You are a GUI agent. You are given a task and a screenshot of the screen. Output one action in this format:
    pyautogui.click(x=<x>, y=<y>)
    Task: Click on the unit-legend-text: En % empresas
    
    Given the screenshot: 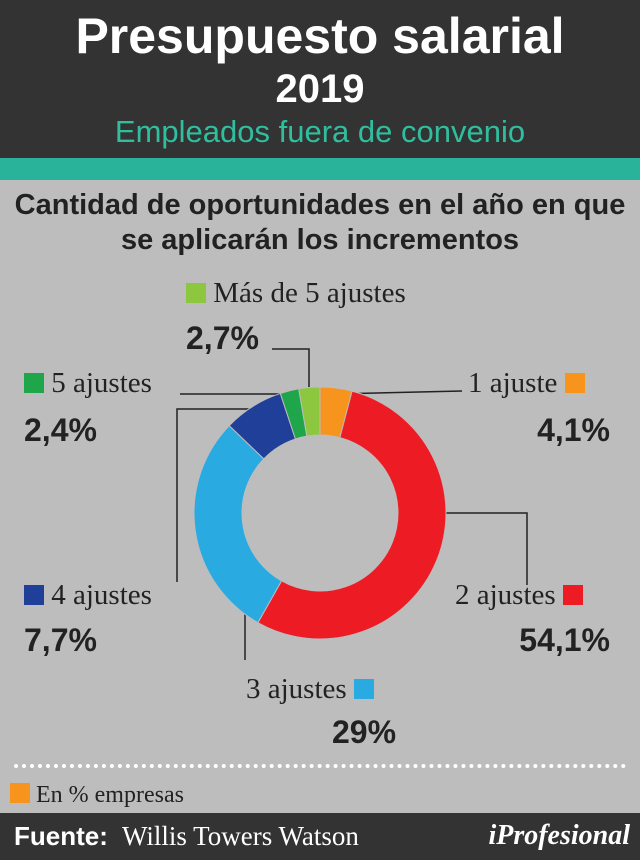 What is the action you would take?
    pyautogui.click(x=110, y=795)
    